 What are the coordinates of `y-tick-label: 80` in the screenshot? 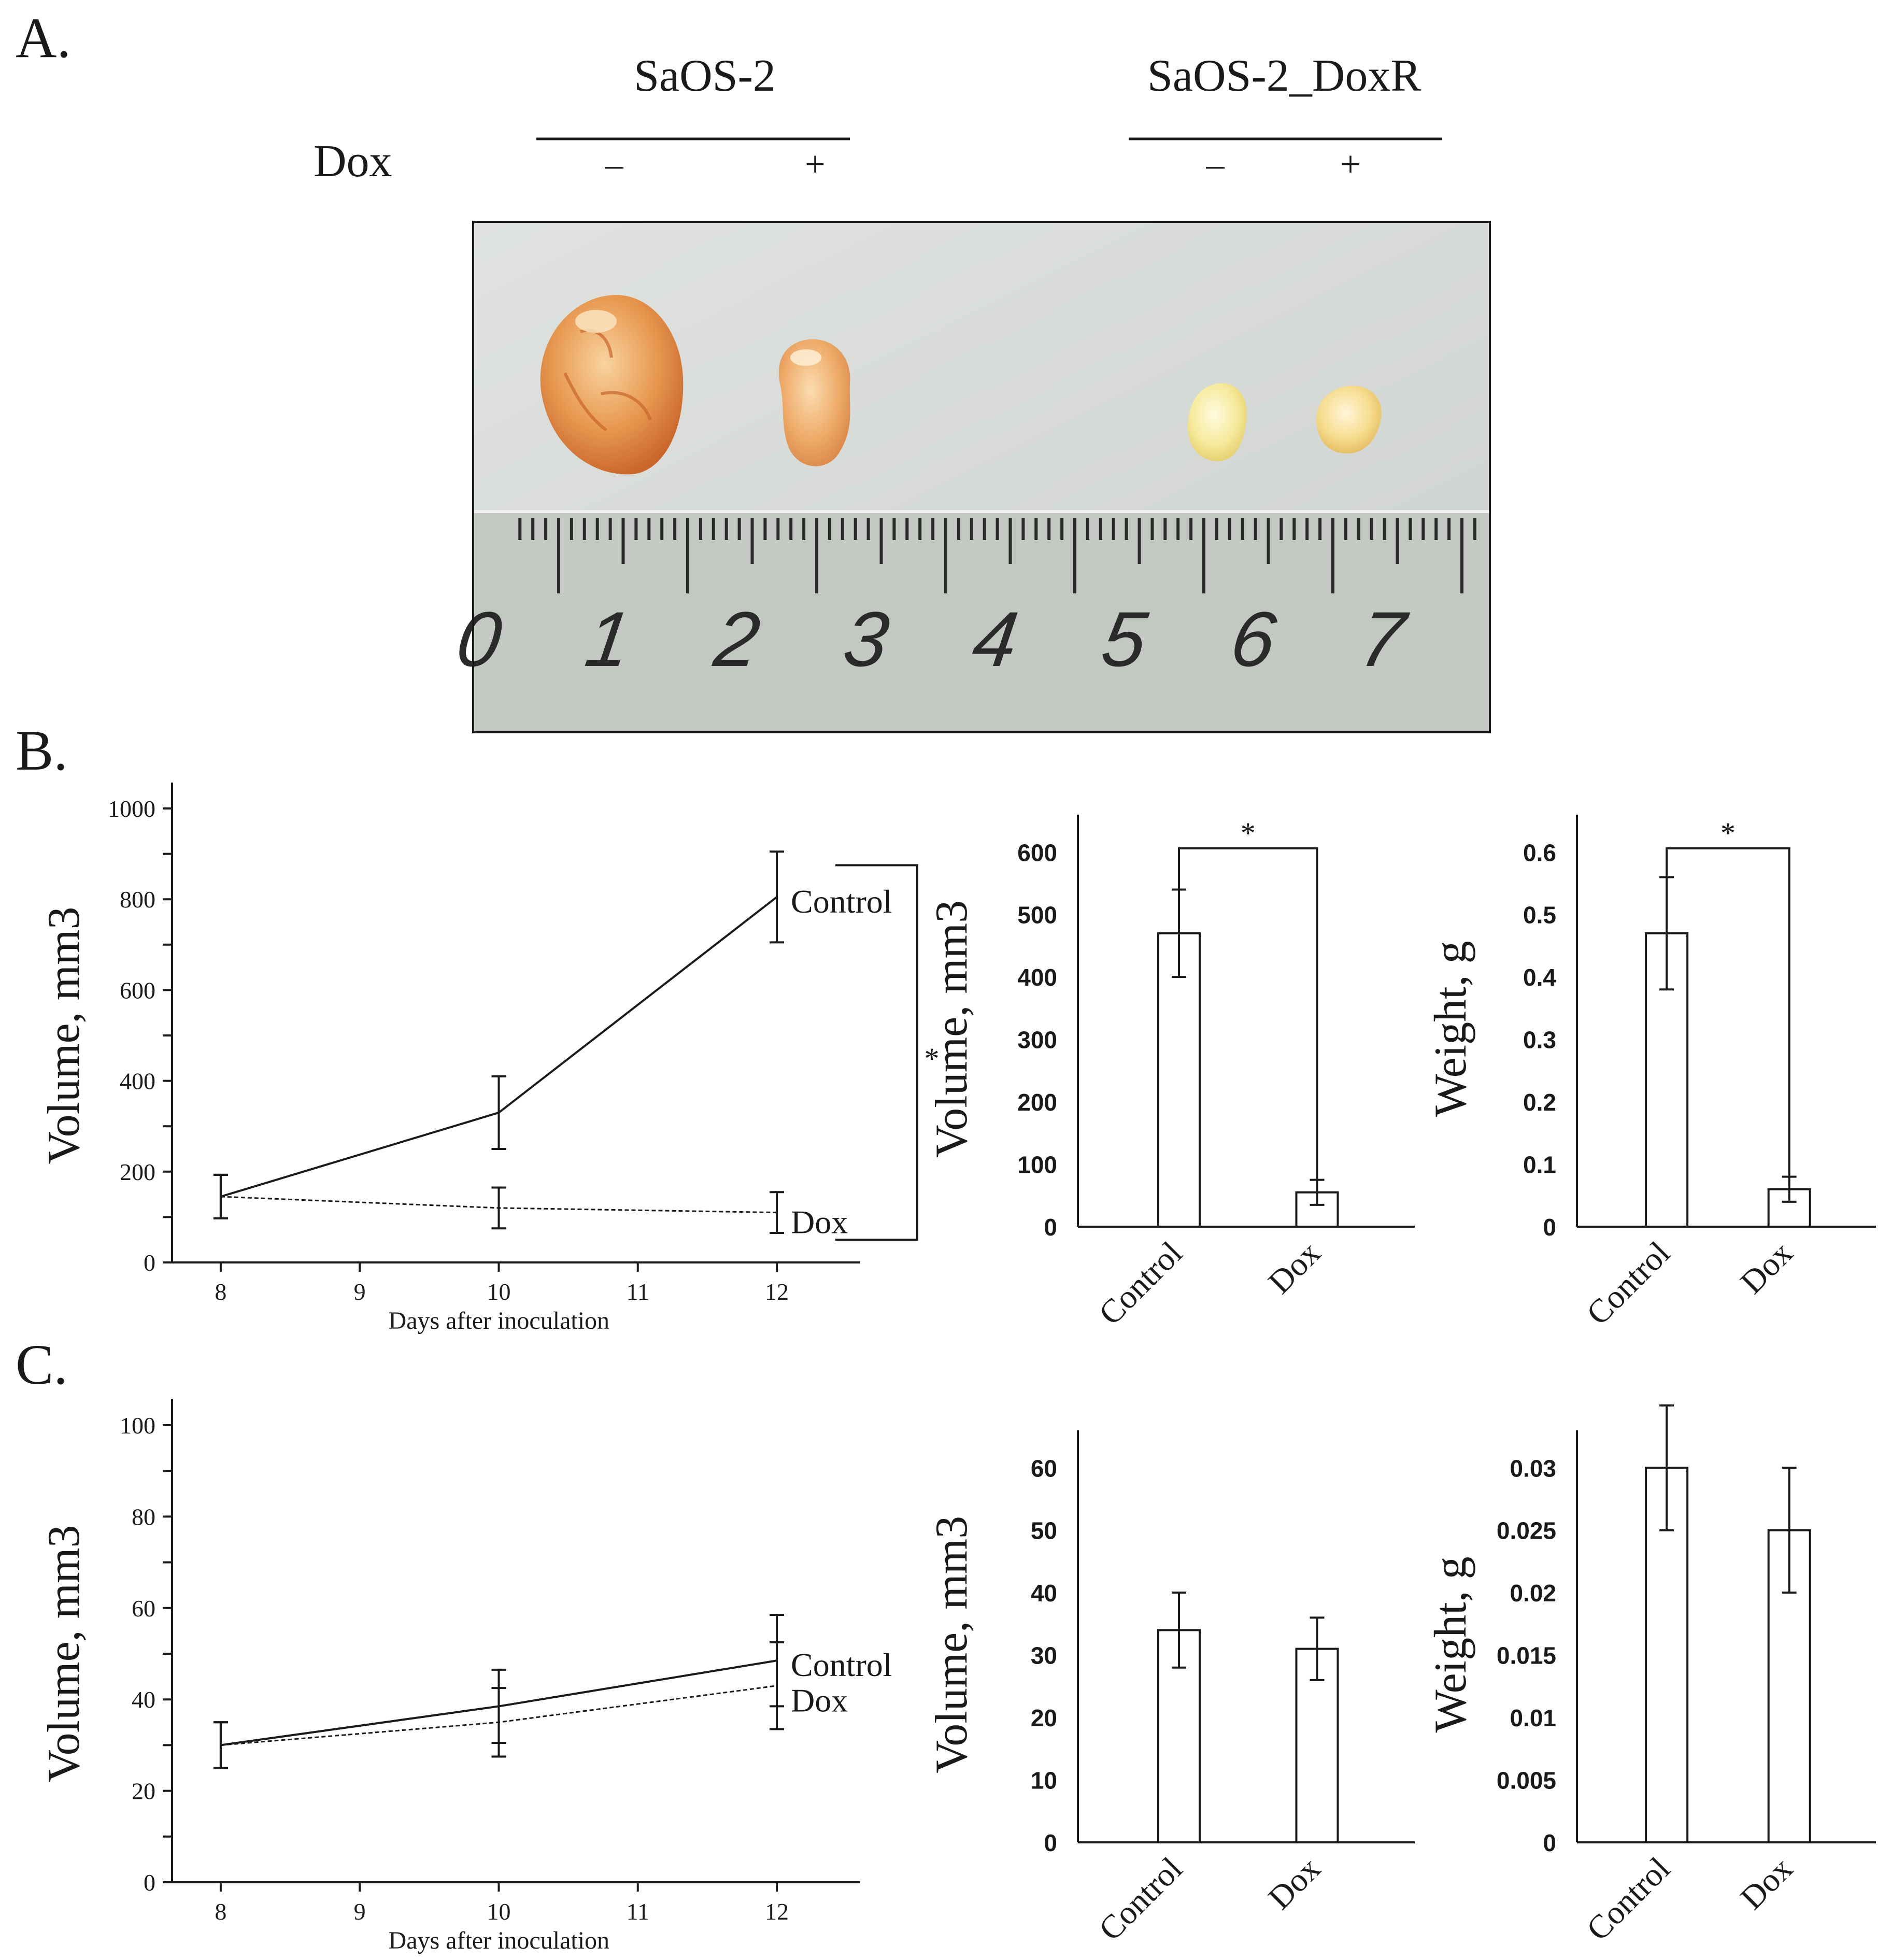 It's located at (143, 1516).